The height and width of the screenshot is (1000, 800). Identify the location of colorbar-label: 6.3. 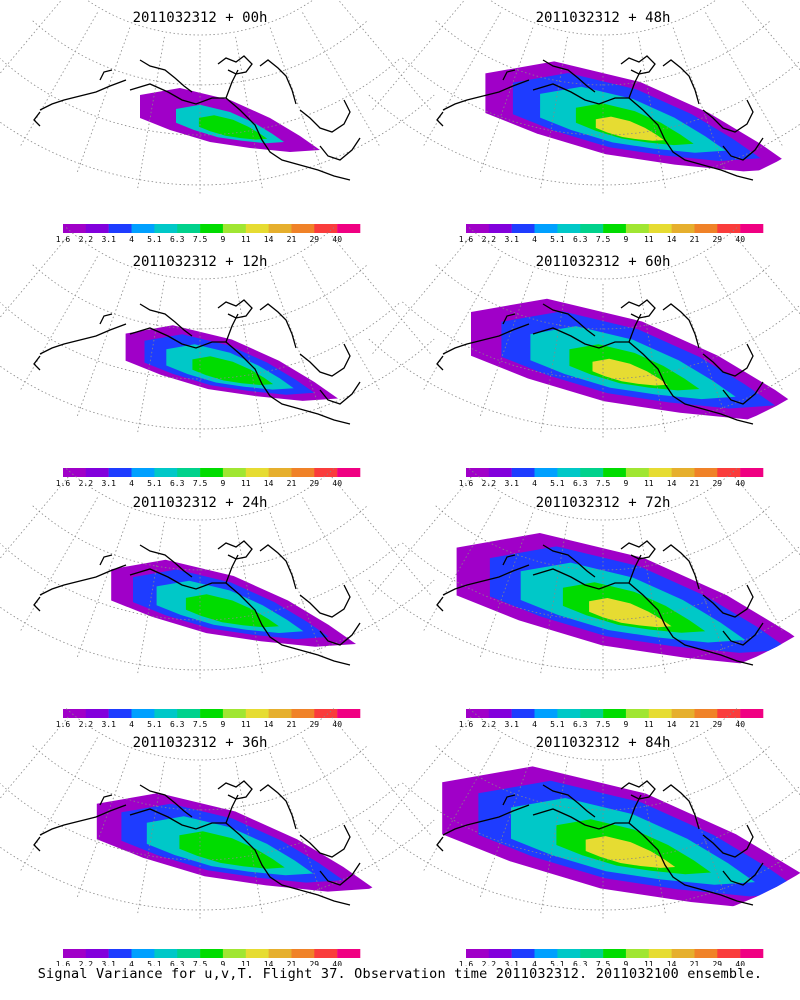
(177, 724).